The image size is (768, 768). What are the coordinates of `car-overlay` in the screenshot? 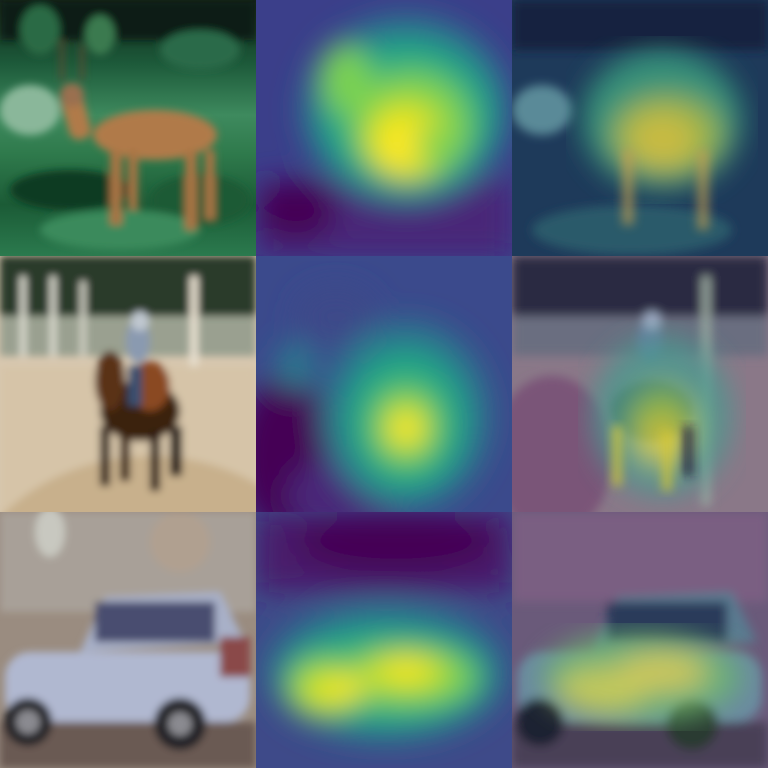 It's located at (640, 640).